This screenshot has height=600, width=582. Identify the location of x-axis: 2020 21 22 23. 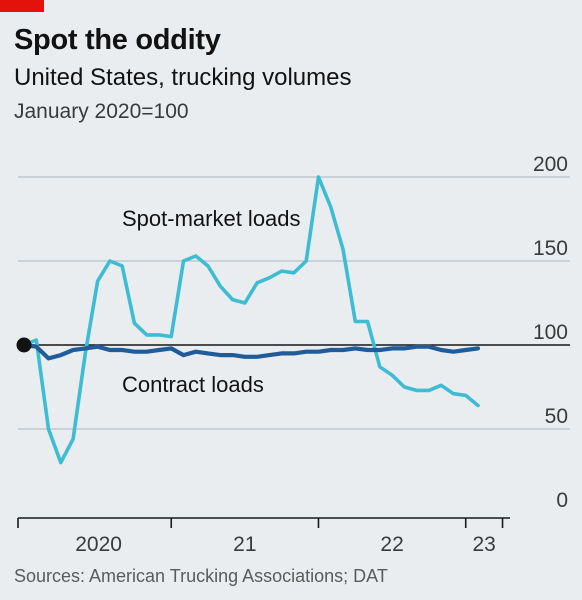
(263, 536).